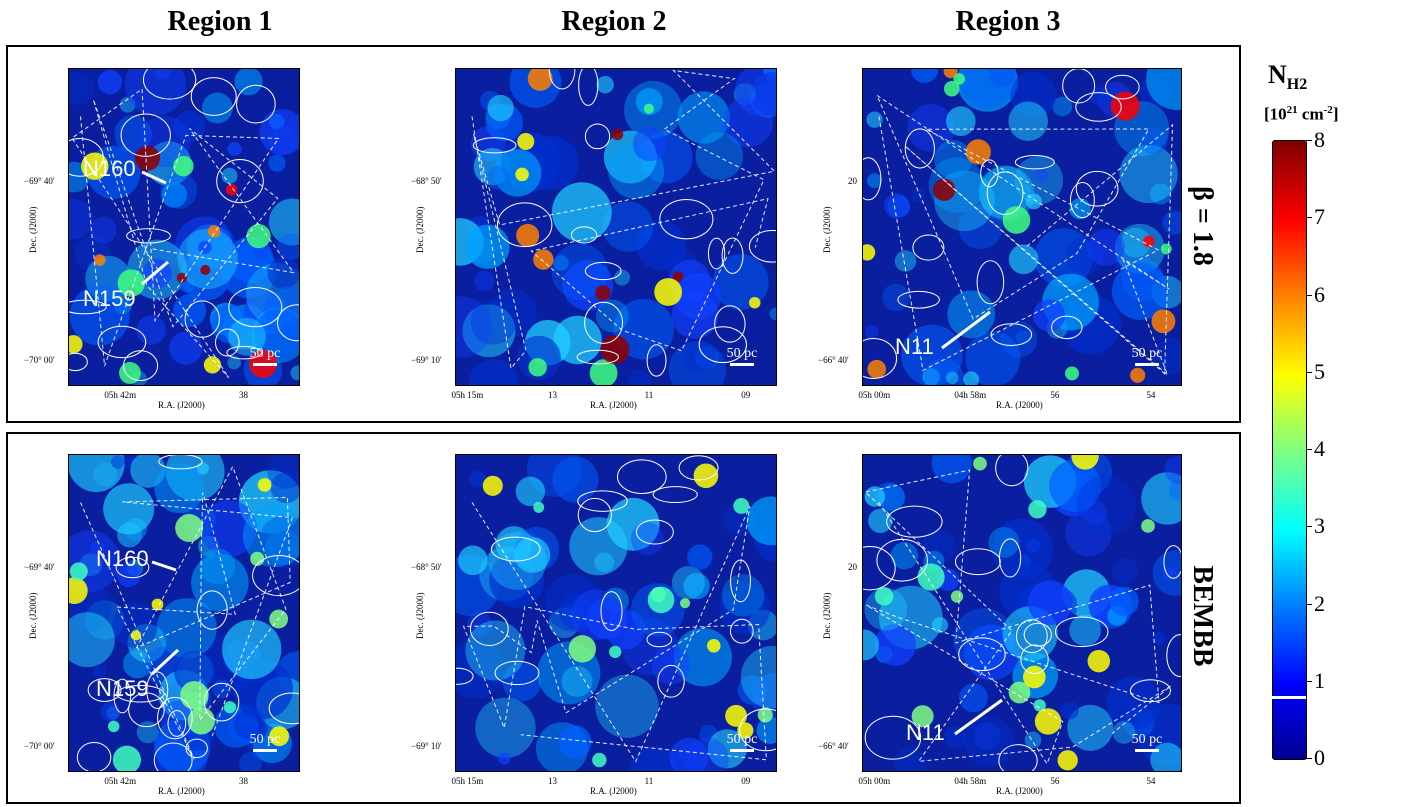  Describe the element at coordinates (109, 298) in the screenshot. I see `annotation-n159-top: N159` at that location.